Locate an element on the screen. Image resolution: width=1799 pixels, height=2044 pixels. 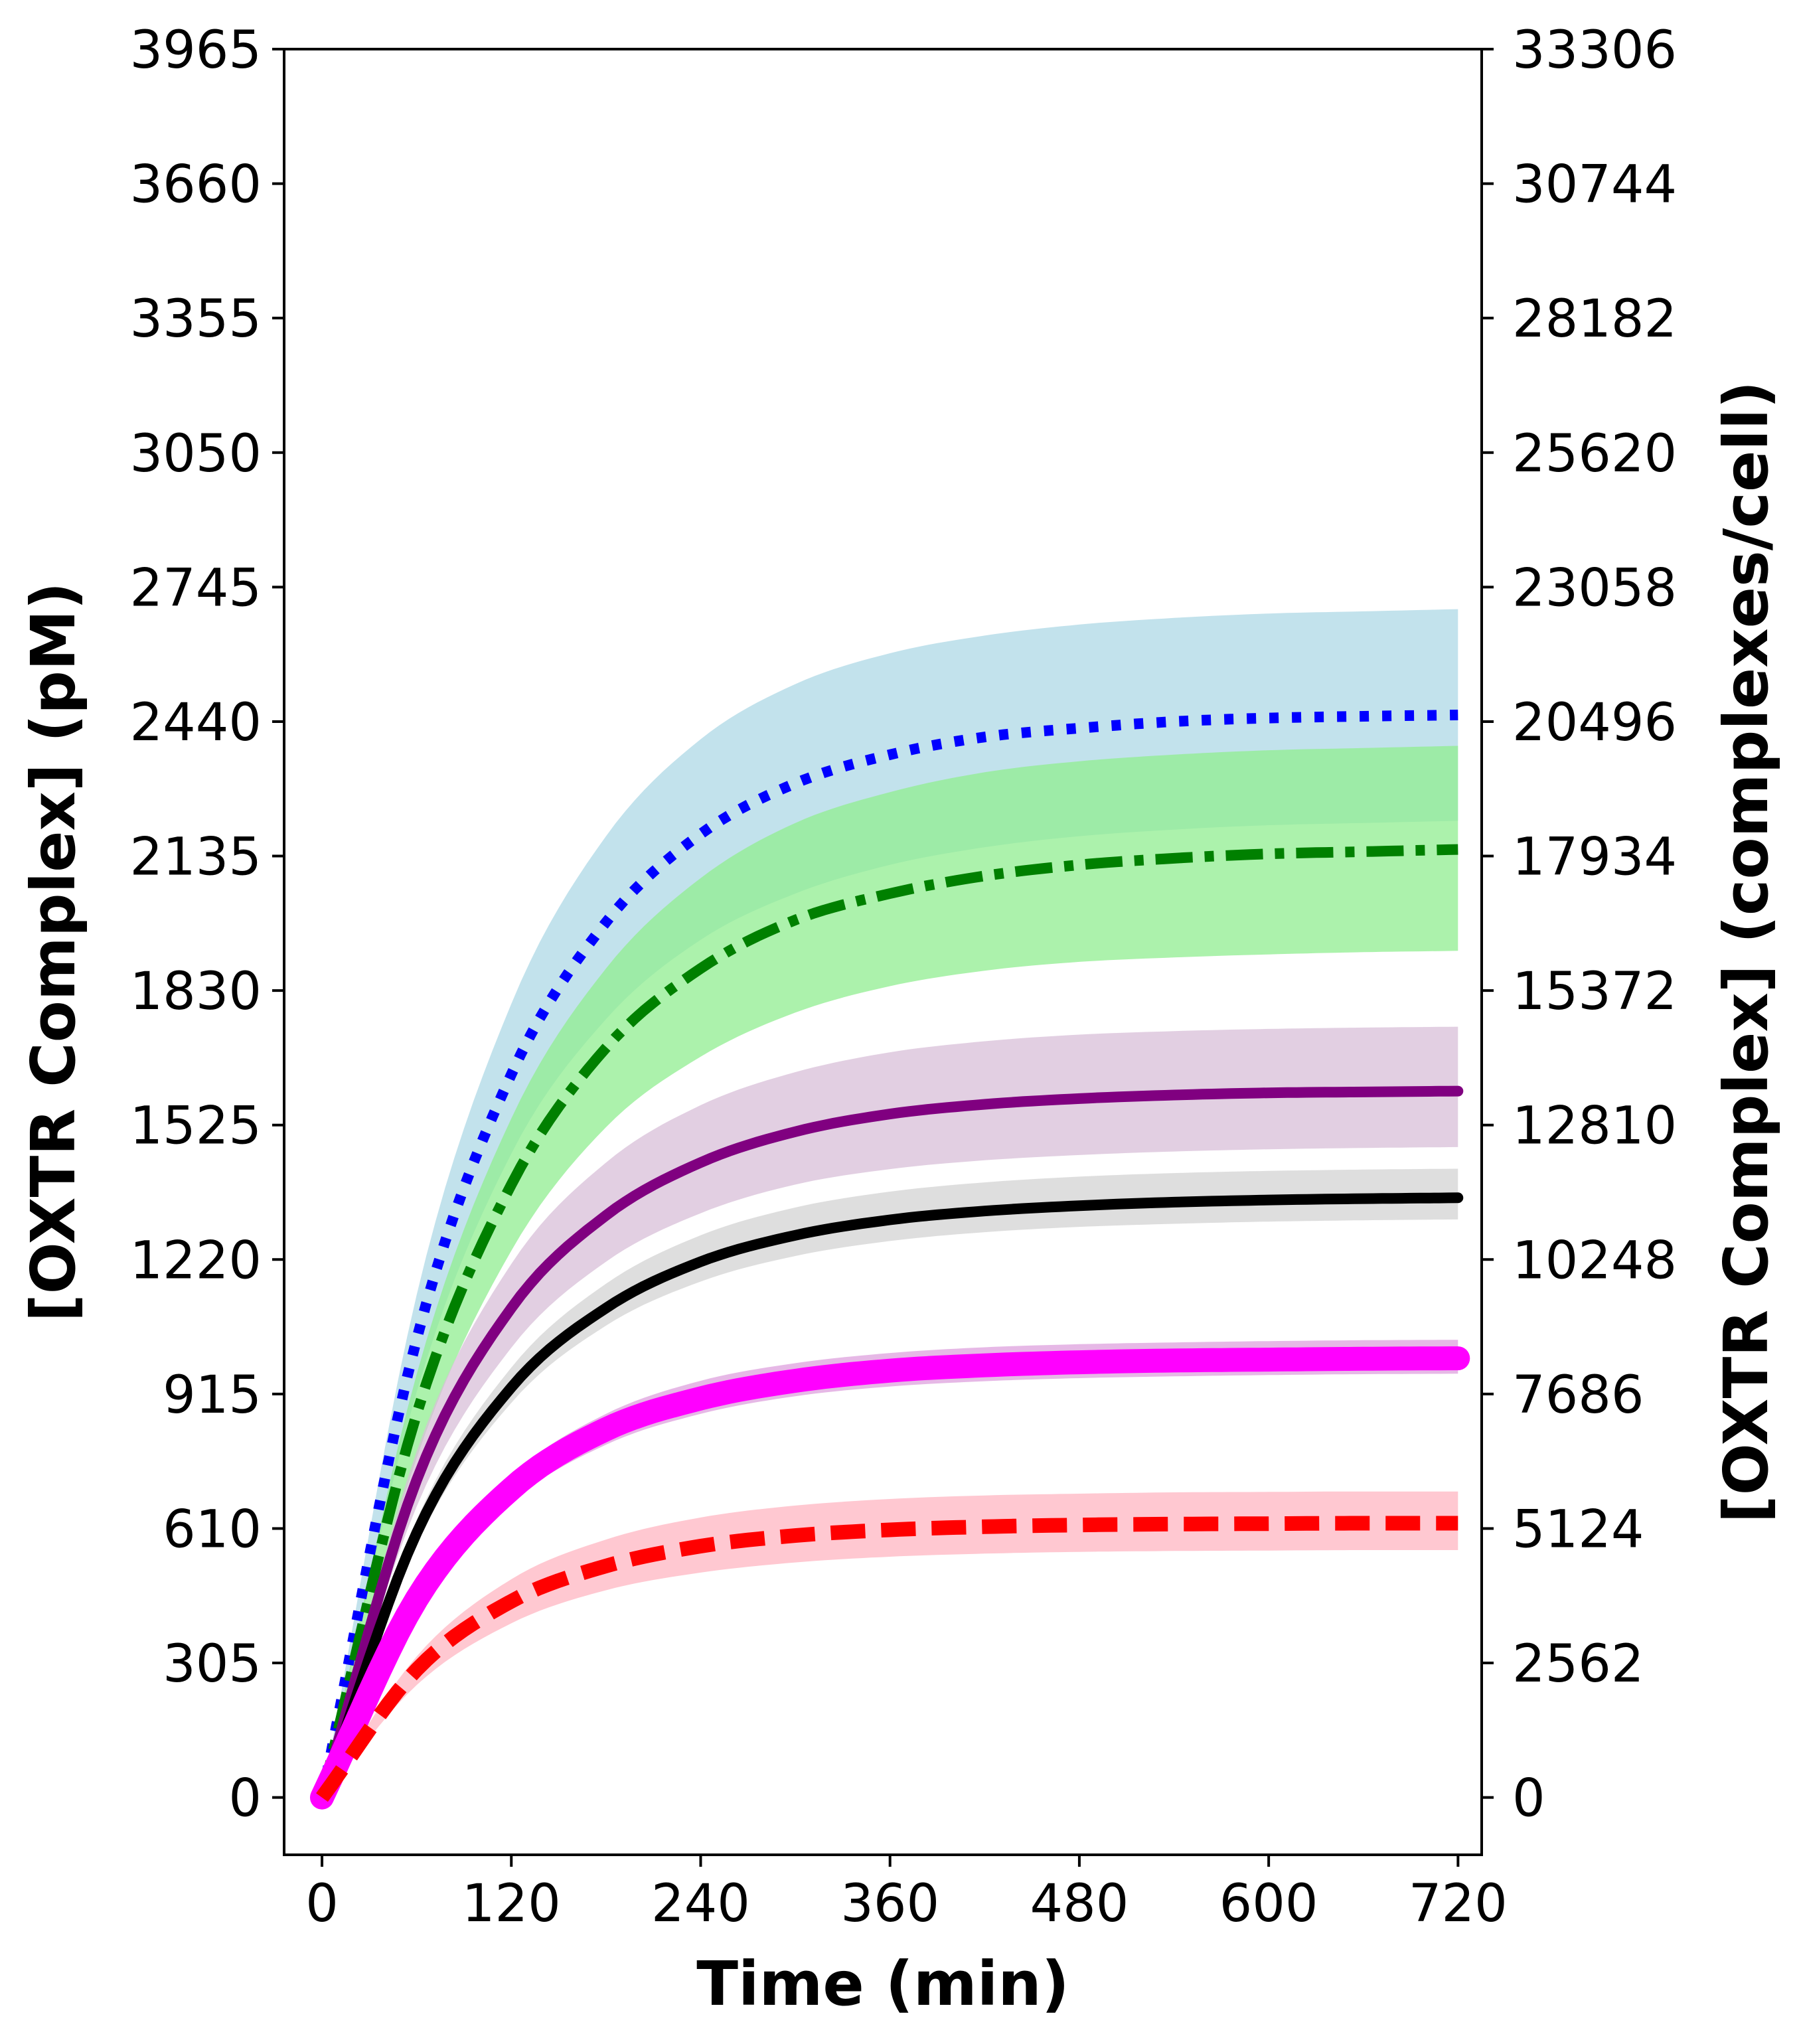
y-right-tick-label: 28182 is located at coordinates (1594, 319).